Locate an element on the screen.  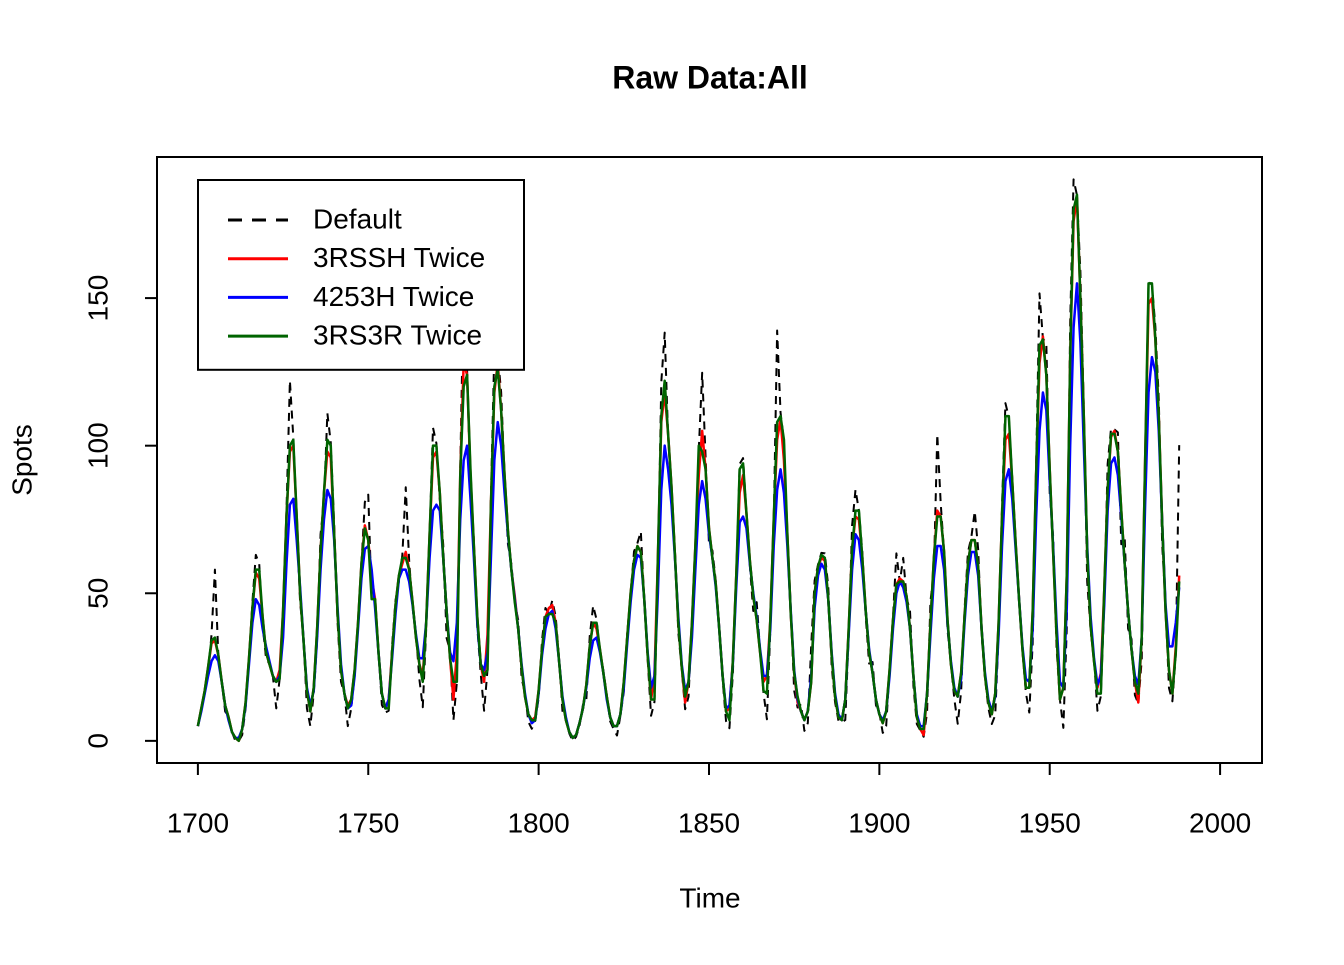
legend-label: 3RSSH Twice is located at coordinates (399, 257).